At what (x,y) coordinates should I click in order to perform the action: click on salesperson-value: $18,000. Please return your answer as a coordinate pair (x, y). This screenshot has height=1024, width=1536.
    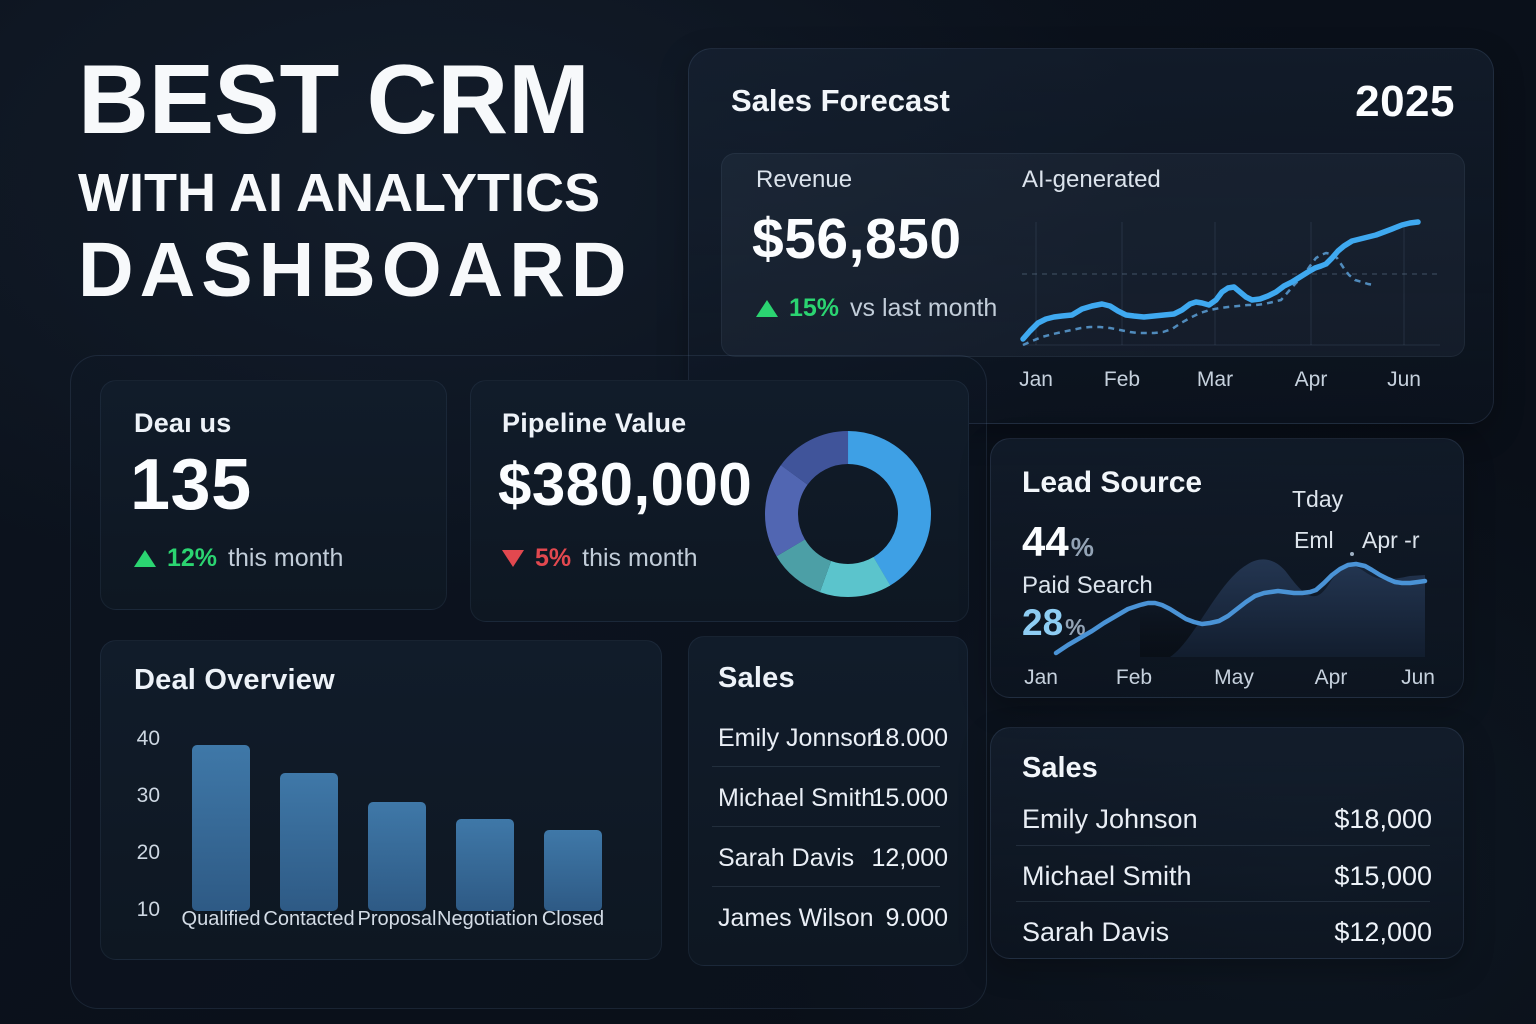
    Looking at the image, I should click on (1383, 819).